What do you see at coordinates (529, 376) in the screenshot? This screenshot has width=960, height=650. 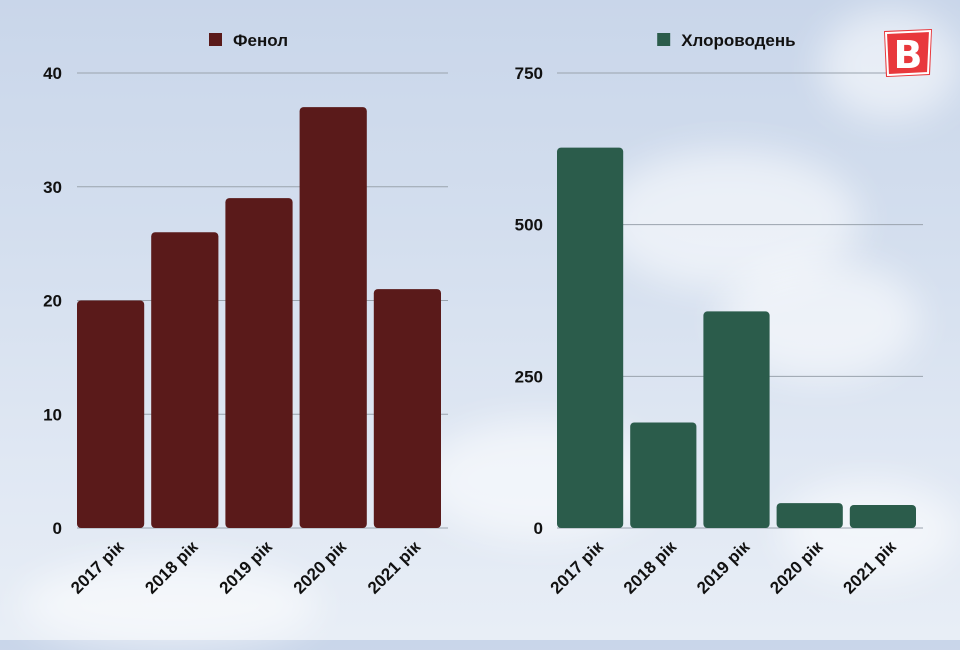 I see `y-tick-label: 250` at bounding box center [529, 376].